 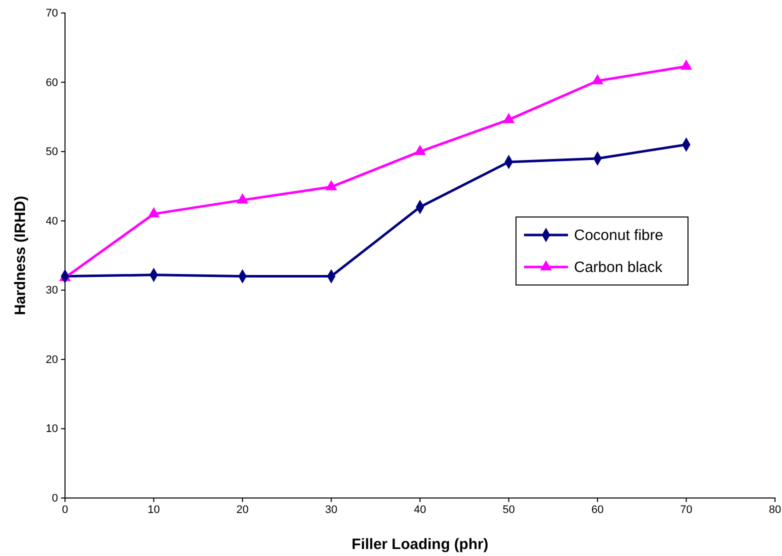 What do you see at coordinates (242, 510) in the screenshot?
I see `x-tick-label: 20` at bounding box center [242, 510].